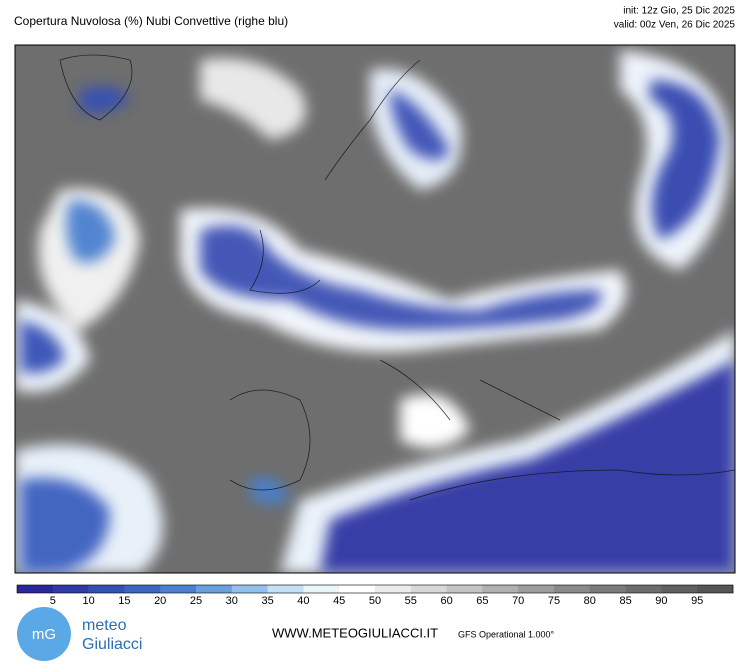 Image resolution: width=750 pixels, height=672 pixels. Describe the element at coordinates (482, 601) in the screenshot. I see `colorbar-tick-label: 65` at that location.